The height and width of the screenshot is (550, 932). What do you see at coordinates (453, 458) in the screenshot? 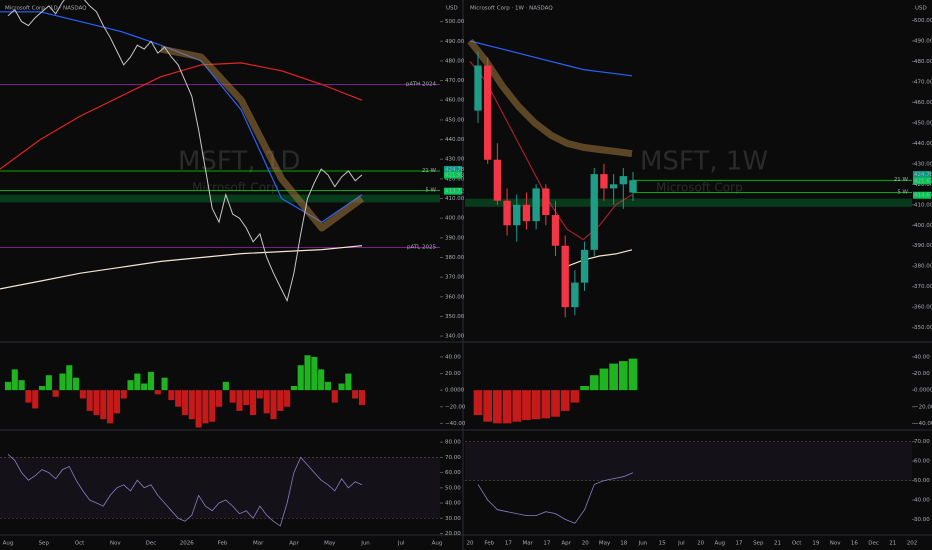
I see `y-tick-label: 70.00` at bounding box center [453, 458].